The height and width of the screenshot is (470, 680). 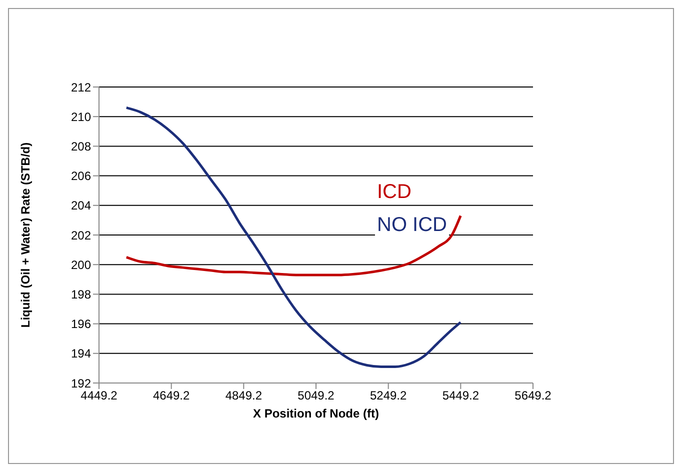 What do you see at coordinates (293, 245) in the screenshot?
I see `line-series` at bounding box center [293, 245].